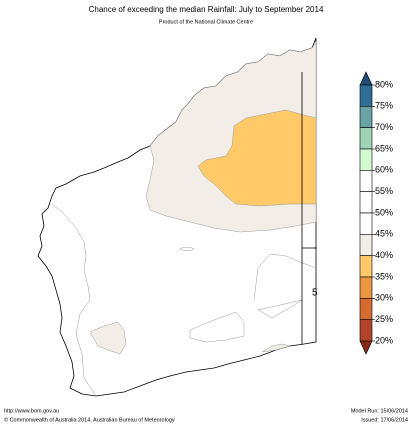  I want to click on legend-label: 70%, so click(384, 127).